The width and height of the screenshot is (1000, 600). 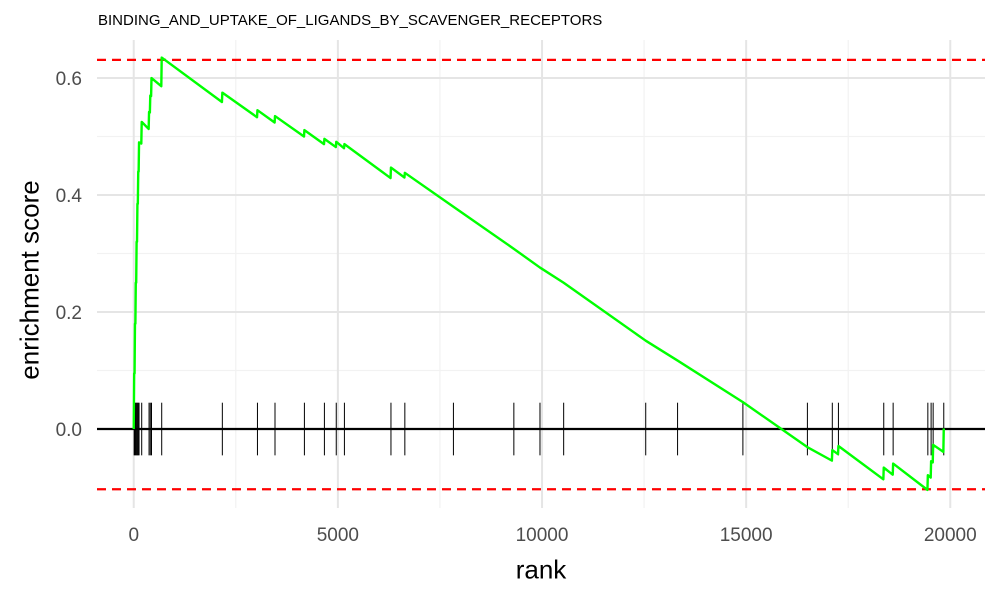 I want to click on y-tick-label: 0.0, so click(x=69, y=430).